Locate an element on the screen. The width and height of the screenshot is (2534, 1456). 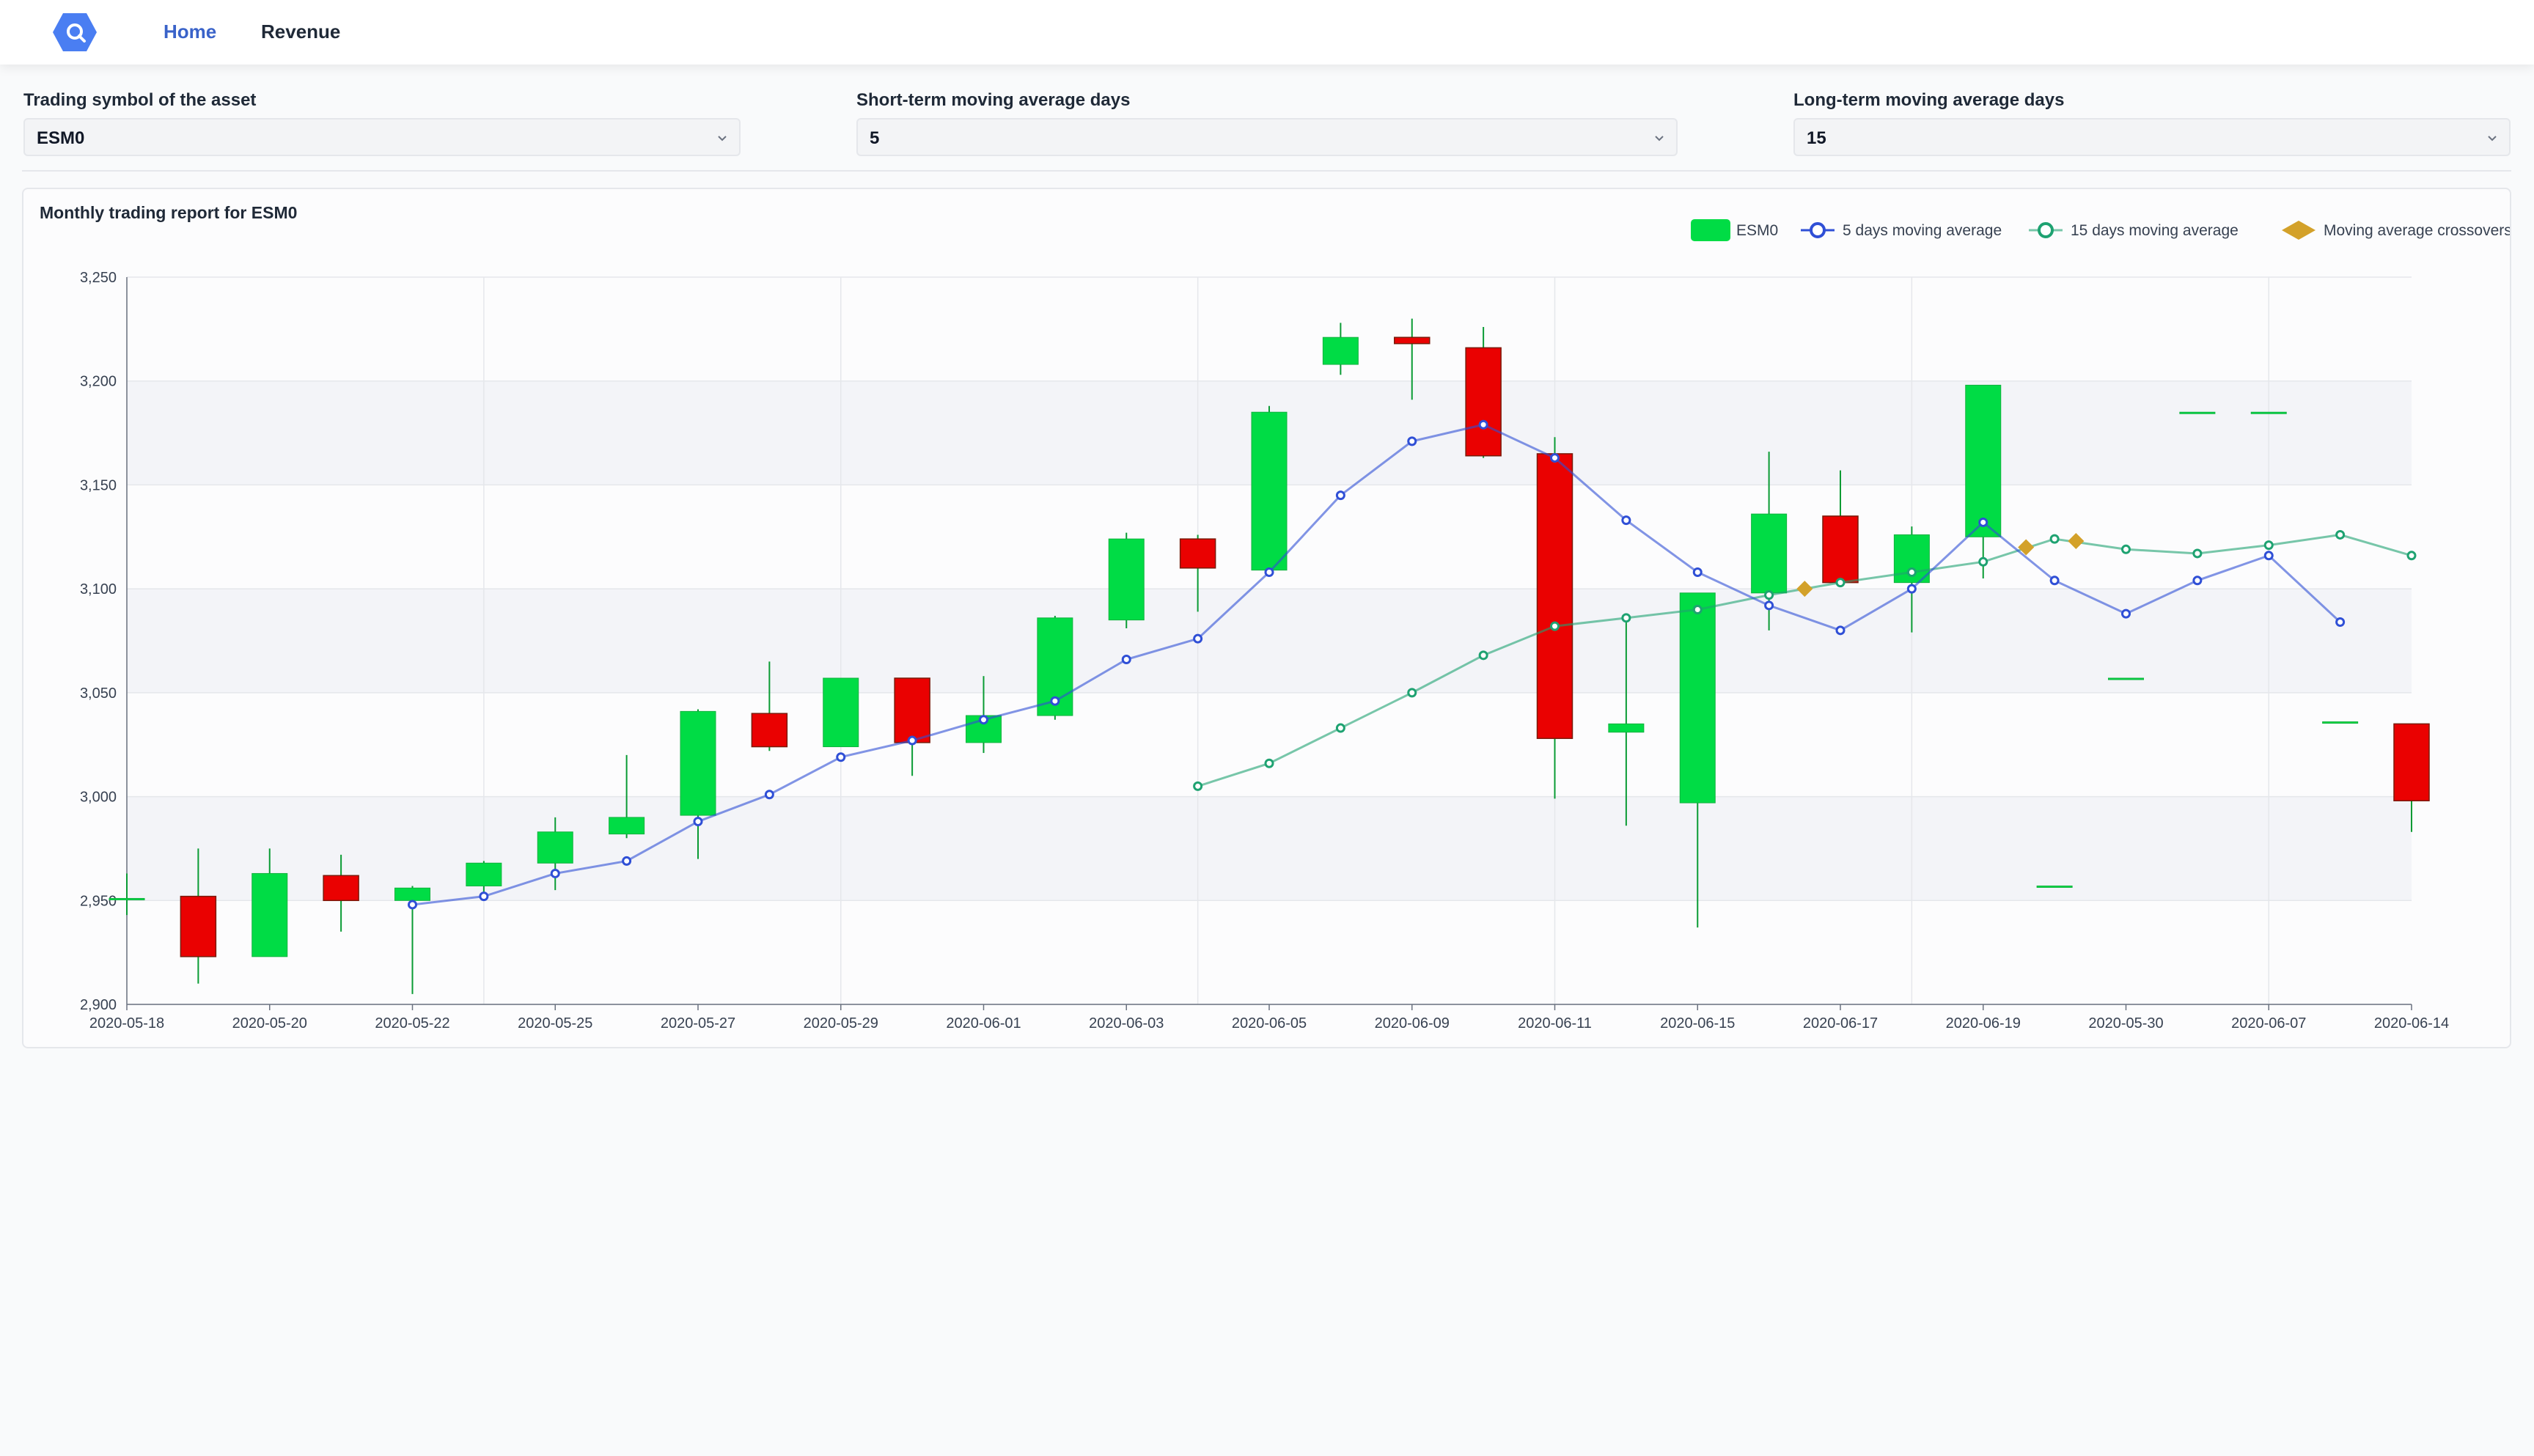
legend-label: 15 days moving average is located at coordinates (2155, 230).